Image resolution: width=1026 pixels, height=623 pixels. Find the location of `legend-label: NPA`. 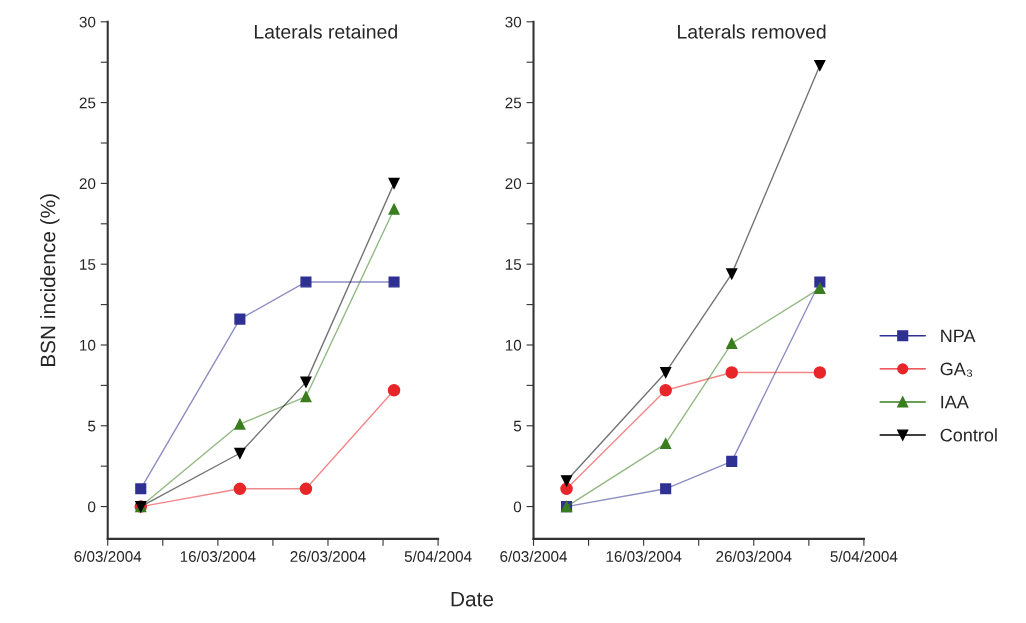

legend-label: NPA is located at coordinates (958, 336).